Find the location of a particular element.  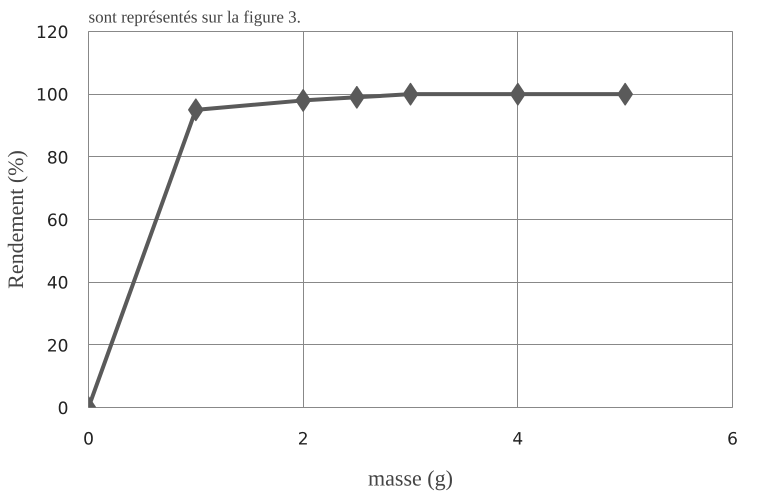

y-tick-label: 0 is located at coordinates (63, 409).